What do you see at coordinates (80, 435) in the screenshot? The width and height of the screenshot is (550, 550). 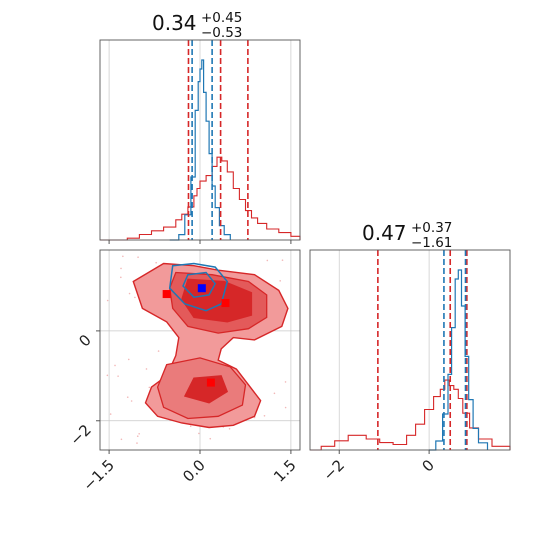 I see `scatter-y-tick-label: −2` at bounding box center [80, 435].